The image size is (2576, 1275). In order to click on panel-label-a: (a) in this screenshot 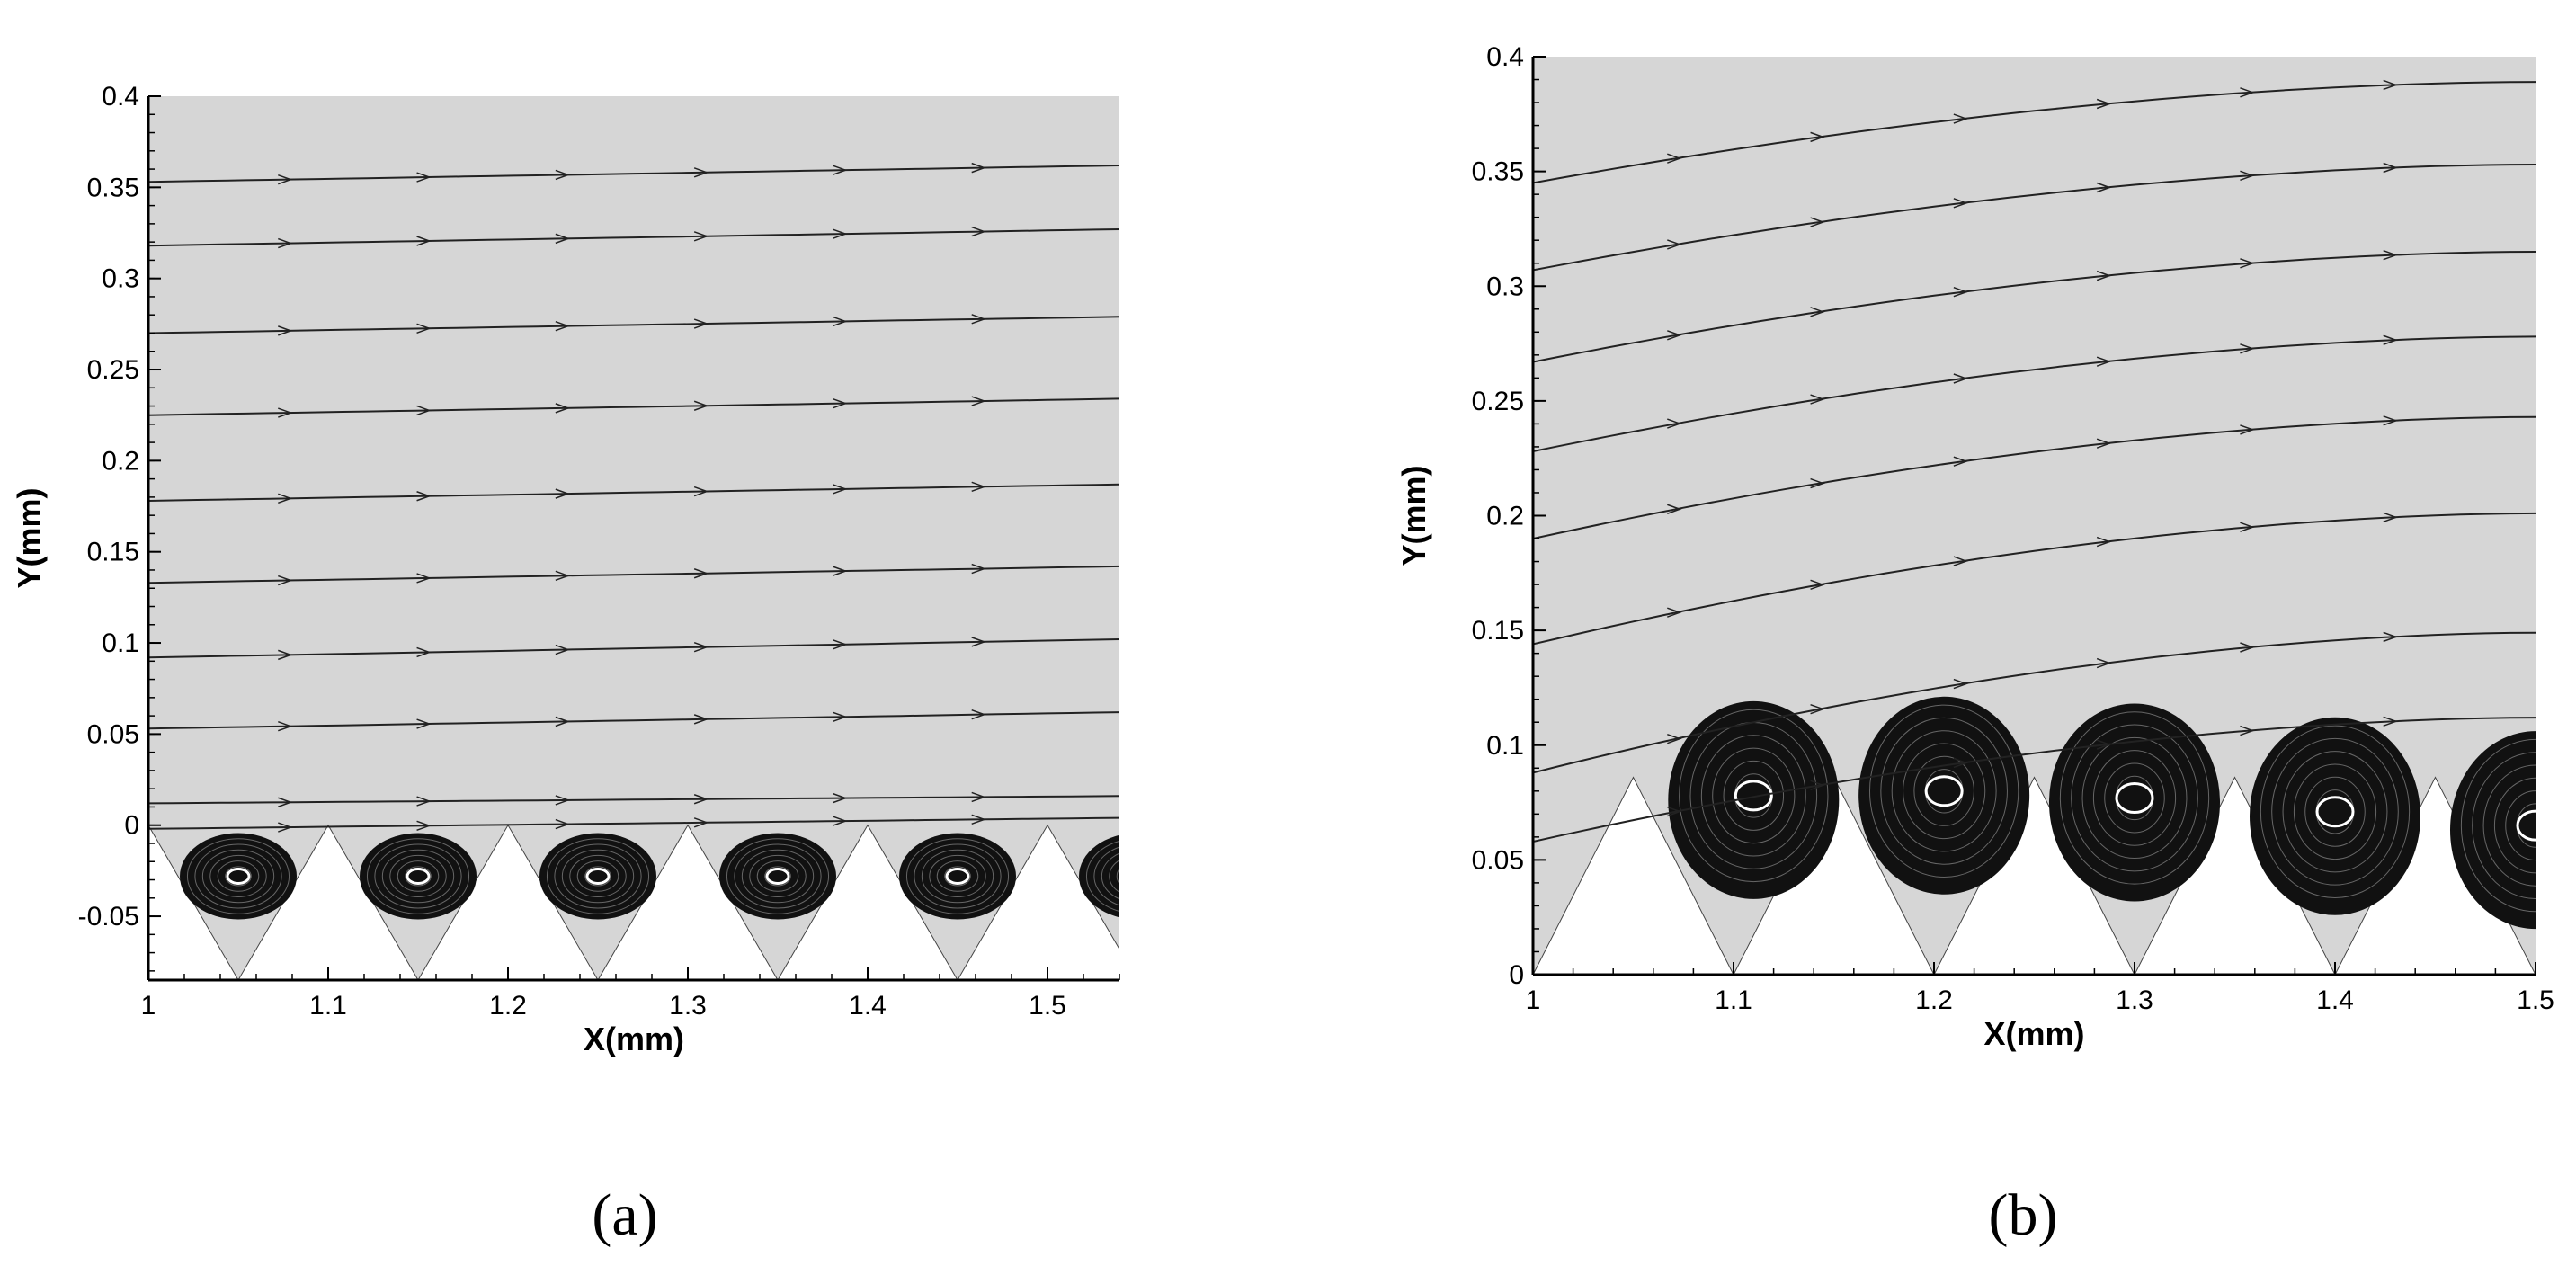, I will do `click(624, 1215)`.